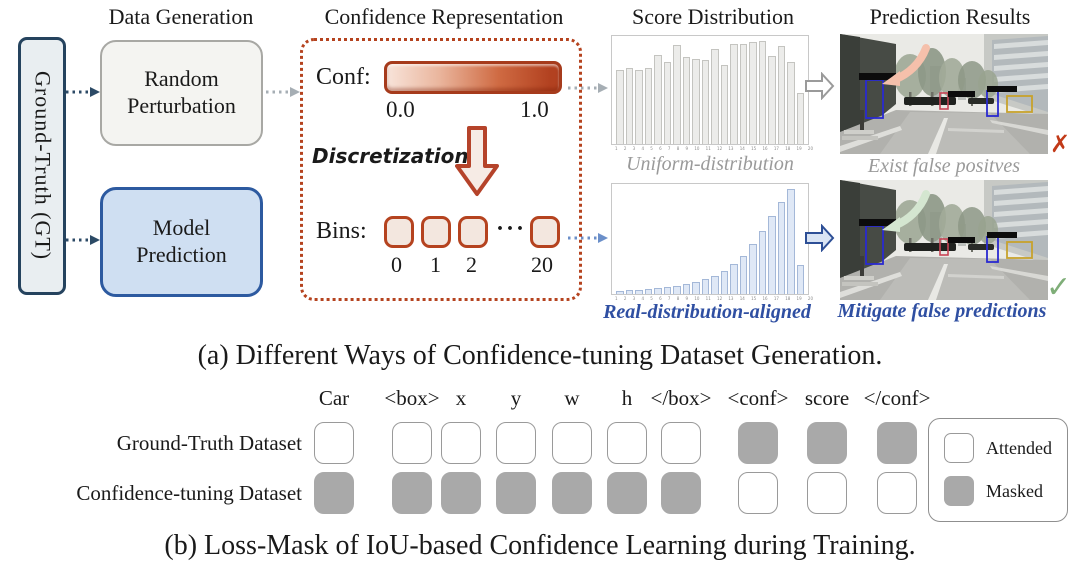 Image resolution: width=1080 pixels, height=579 pixels. Describe the element at coordinates (827, 493) in the screenshot. I see `token-box-row1-8-attended` at that location.